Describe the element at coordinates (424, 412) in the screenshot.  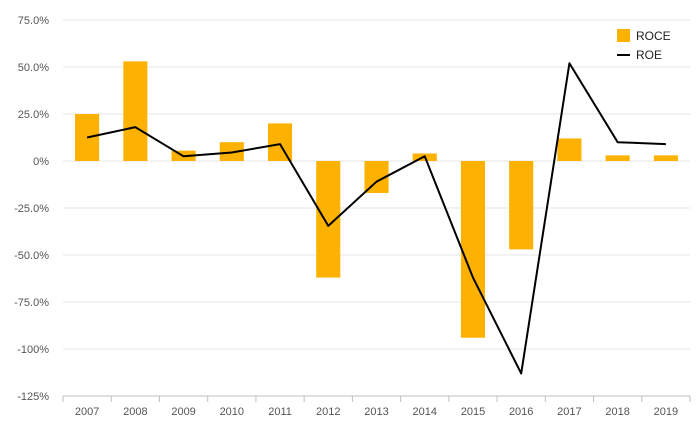
I see `x-tick-label: 2014` at that location.